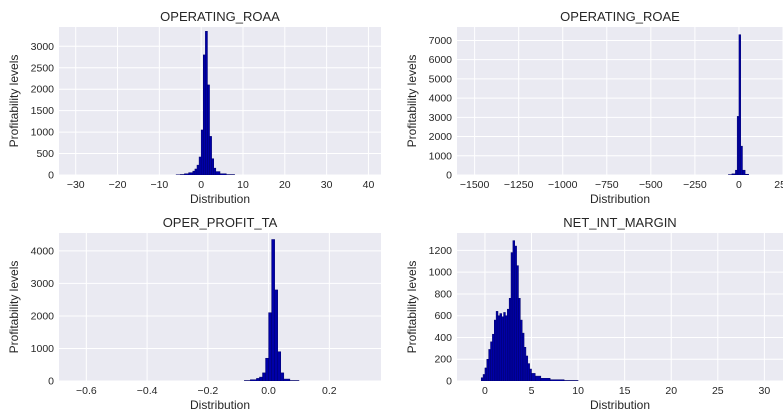 This screenshot has width=783, height=413. Describe the element at coordinates (441, 41) in the screenshot. I see `operating-roae-y-tick-label: 7000` at that location.